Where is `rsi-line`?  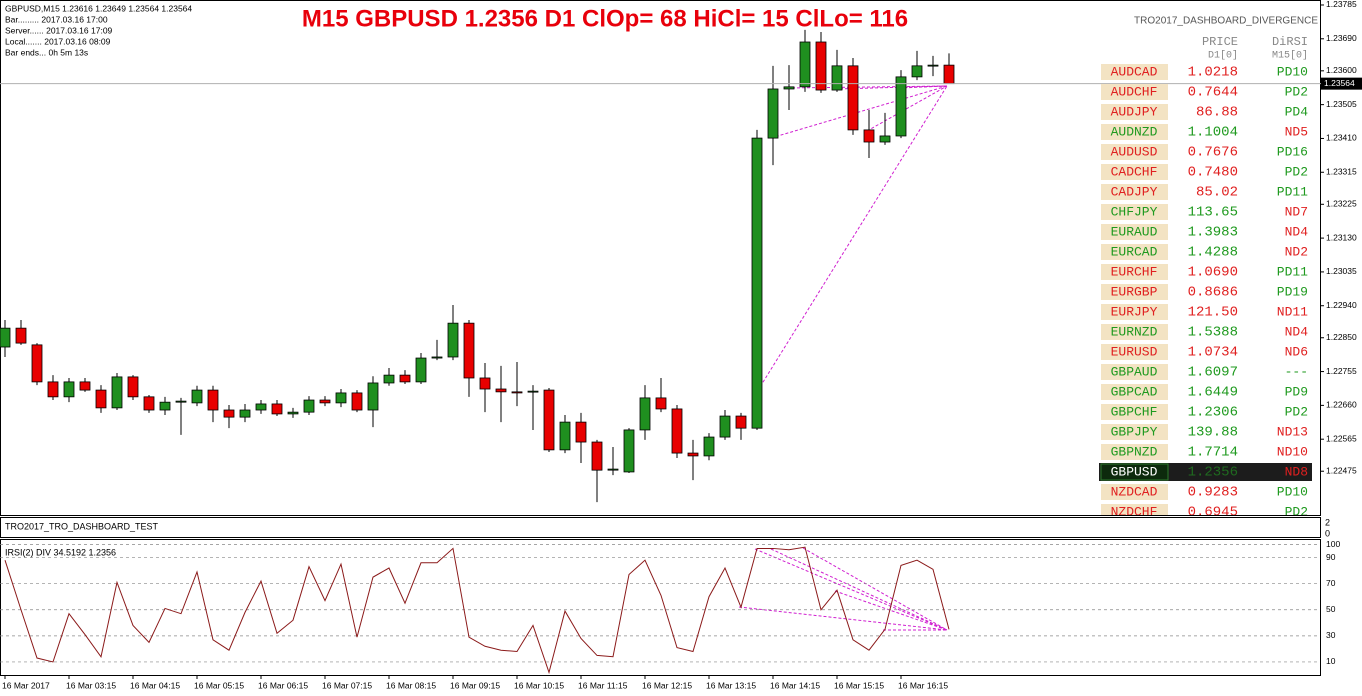
rsi-line is located at coordinates (477, 610).